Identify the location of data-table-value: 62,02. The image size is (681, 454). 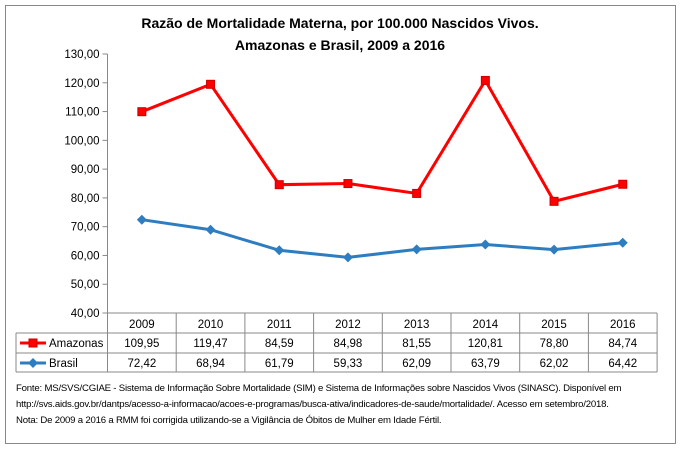
(554, 364).